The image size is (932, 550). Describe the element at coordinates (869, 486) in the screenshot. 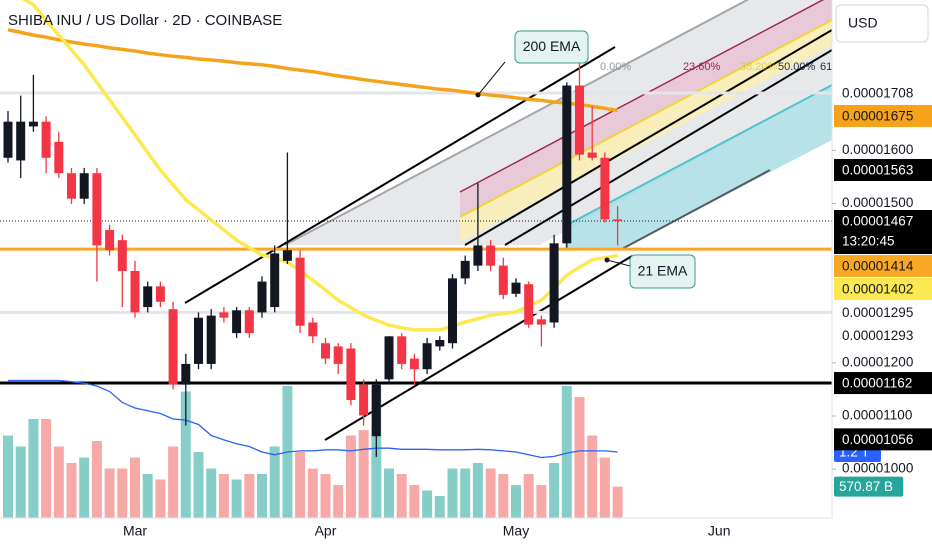

I see `volume-badge` at that location.